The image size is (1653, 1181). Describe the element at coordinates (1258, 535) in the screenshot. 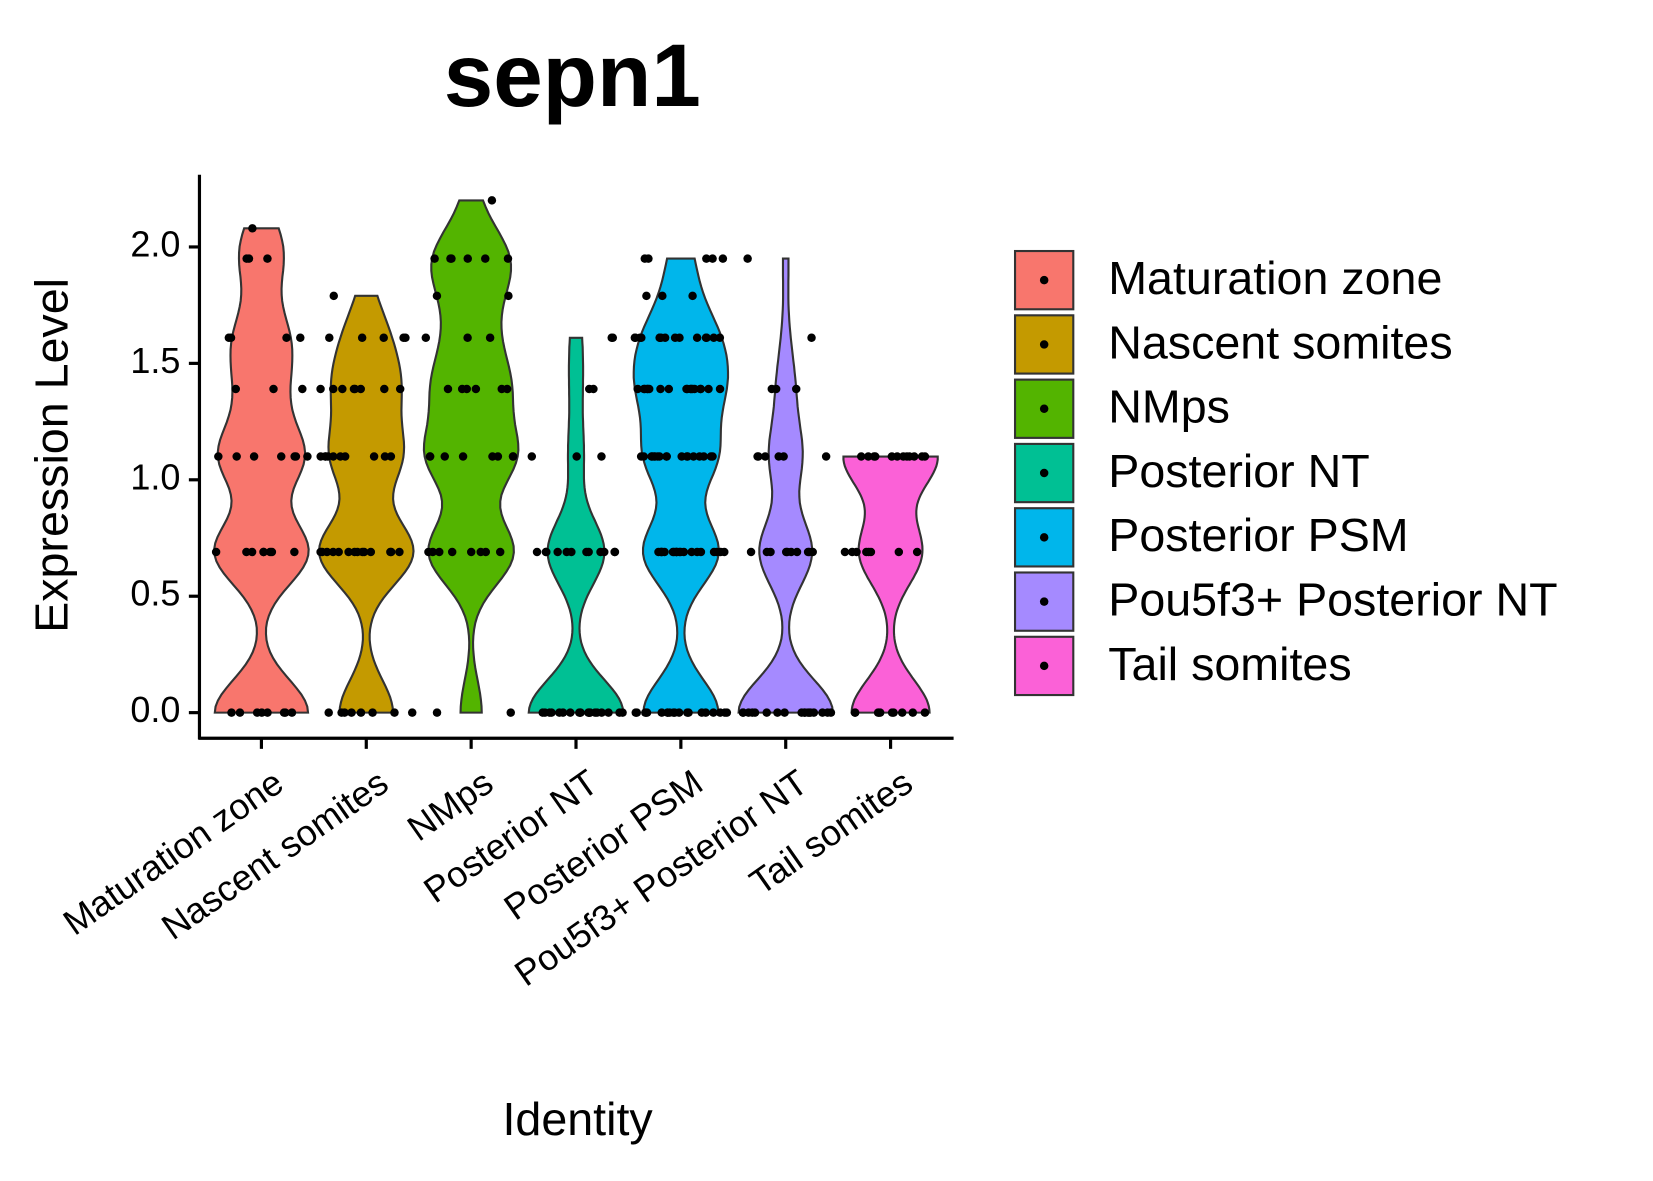

I see `legend-label: Posterior PSM` at that location.